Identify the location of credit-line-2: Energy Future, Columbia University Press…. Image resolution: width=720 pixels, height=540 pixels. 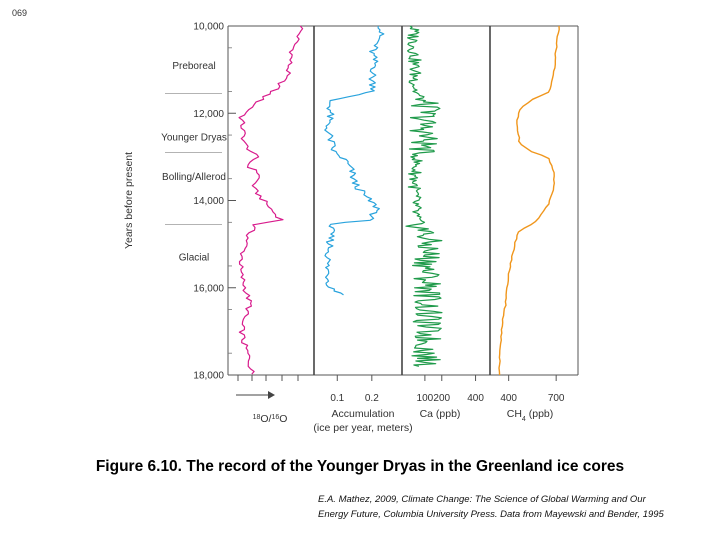
(491, 514).